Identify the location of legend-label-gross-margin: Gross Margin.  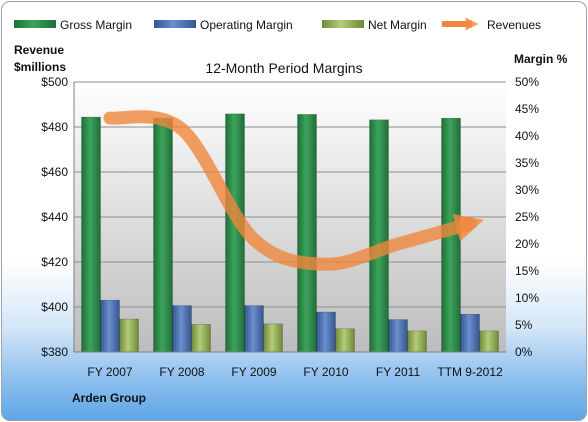
(96, 25).